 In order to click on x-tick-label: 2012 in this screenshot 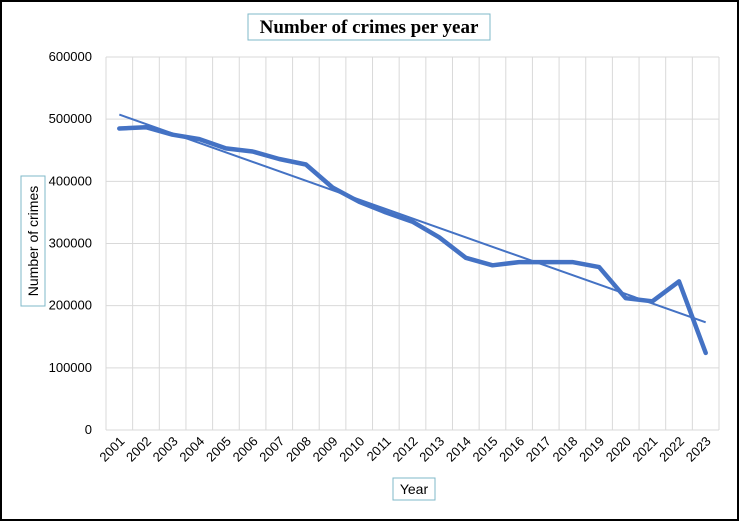, I will do `click(405, 449)`.